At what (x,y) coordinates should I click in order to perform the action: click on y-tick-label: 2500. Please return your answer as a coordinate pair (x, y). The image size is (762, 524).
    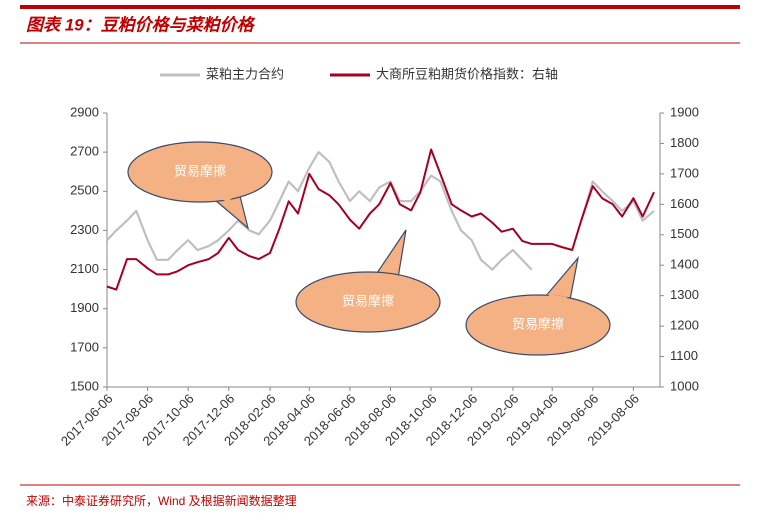
    Looking at the image, I should click on (84, 190).